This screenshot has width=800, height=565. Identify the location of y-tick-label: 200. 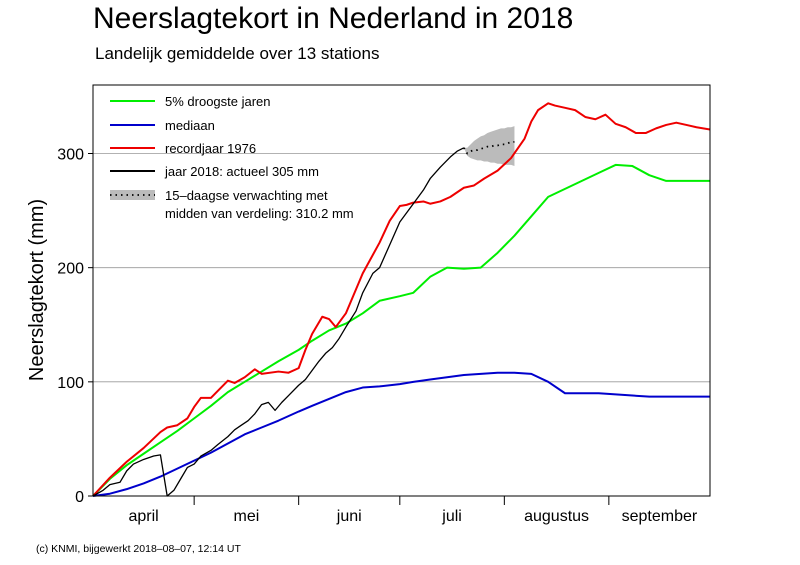
(70, 269).